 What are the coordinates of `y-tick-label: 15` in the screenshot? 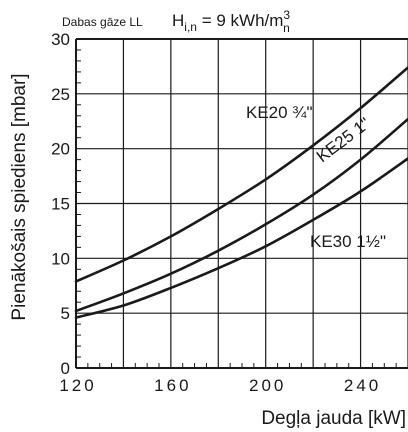 It's located at (60, 204).